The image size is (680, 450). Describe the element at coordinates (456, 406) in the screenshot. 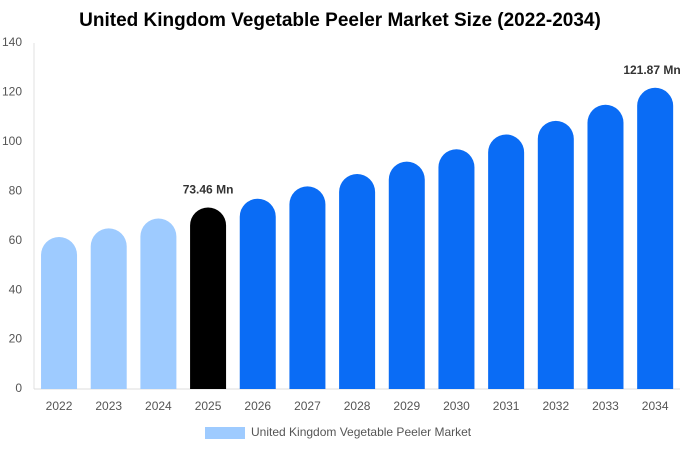

I see `x-tick-label: 2030` at that location.